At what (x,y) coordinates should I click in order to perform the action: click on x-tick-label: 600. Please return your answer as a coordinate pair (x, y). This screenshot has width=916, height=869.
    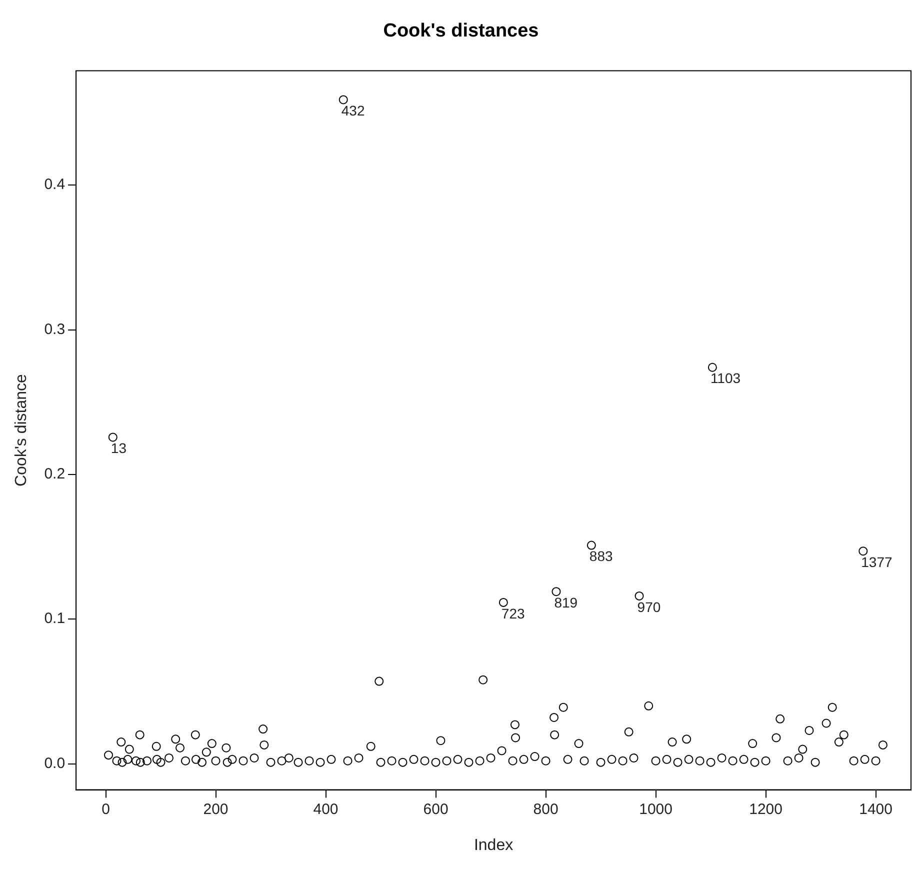
    Looking at the image, I should click on (435, 809).